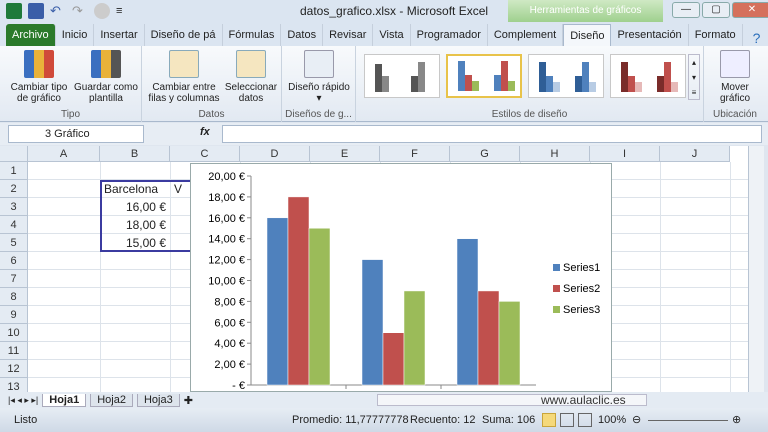  What do you see at coordinates (415, 154) in the screenshot?
I see `column-header: F` at bounding box center [415, 154].